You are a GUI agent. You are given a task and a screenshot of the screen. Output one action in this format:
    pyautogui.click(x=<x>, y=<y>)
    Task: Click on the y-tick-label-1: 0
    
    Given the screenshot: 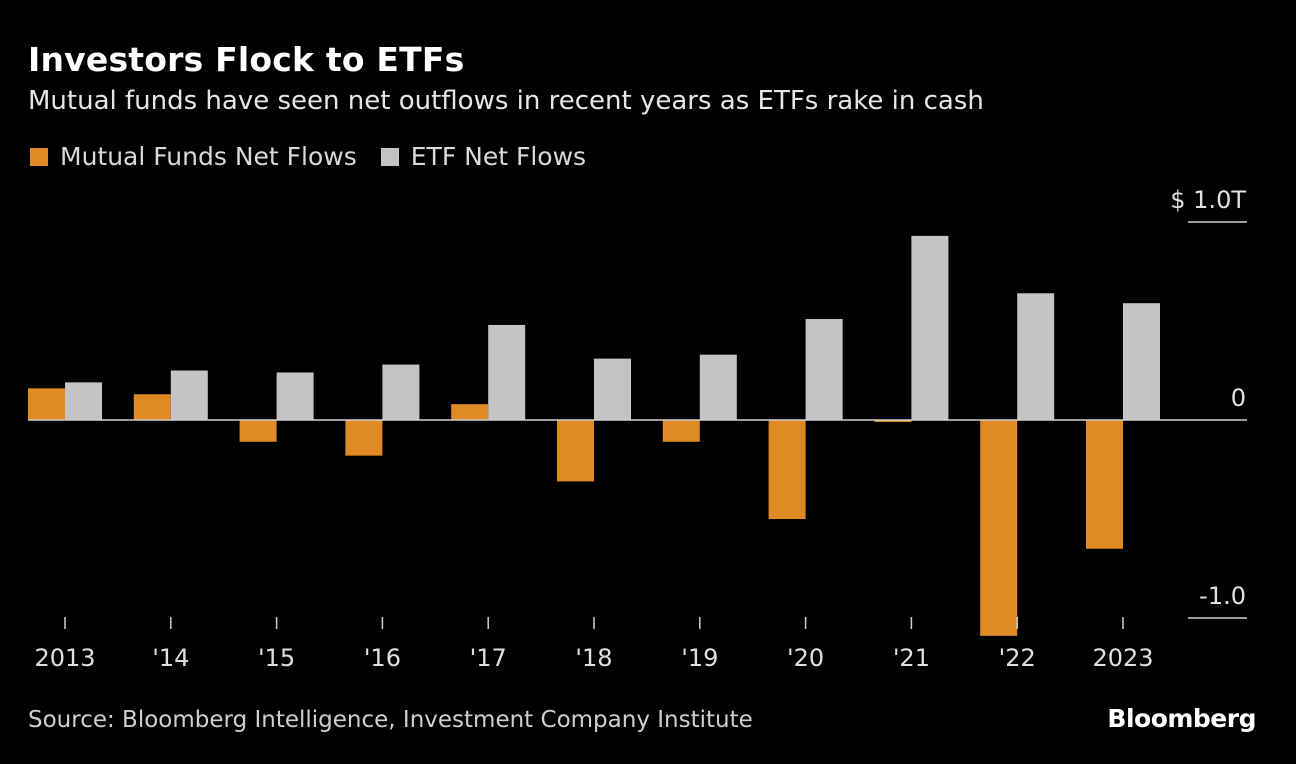 What is the action you would take?
    pyautogui.click(x=1238, y=398)
    